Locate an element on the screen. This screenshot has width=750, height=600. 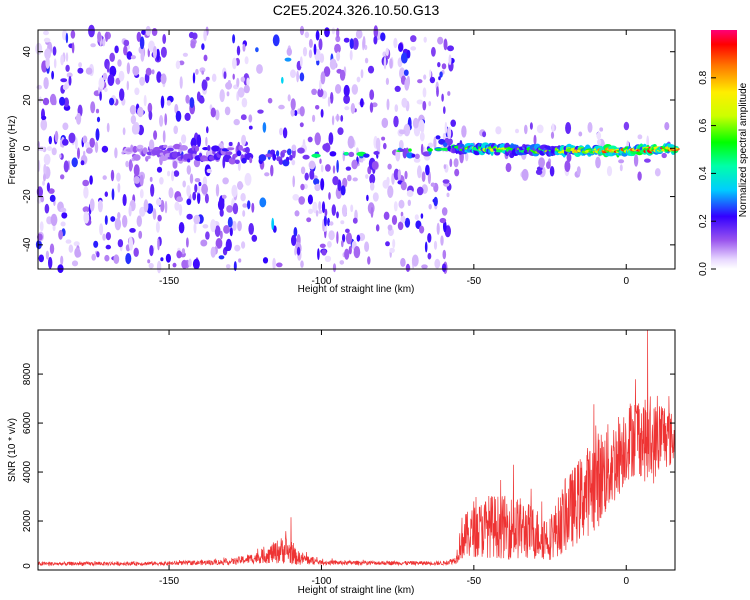
heatmap-x-label: Height of straight line (km) is located at coordinates (356, 289).